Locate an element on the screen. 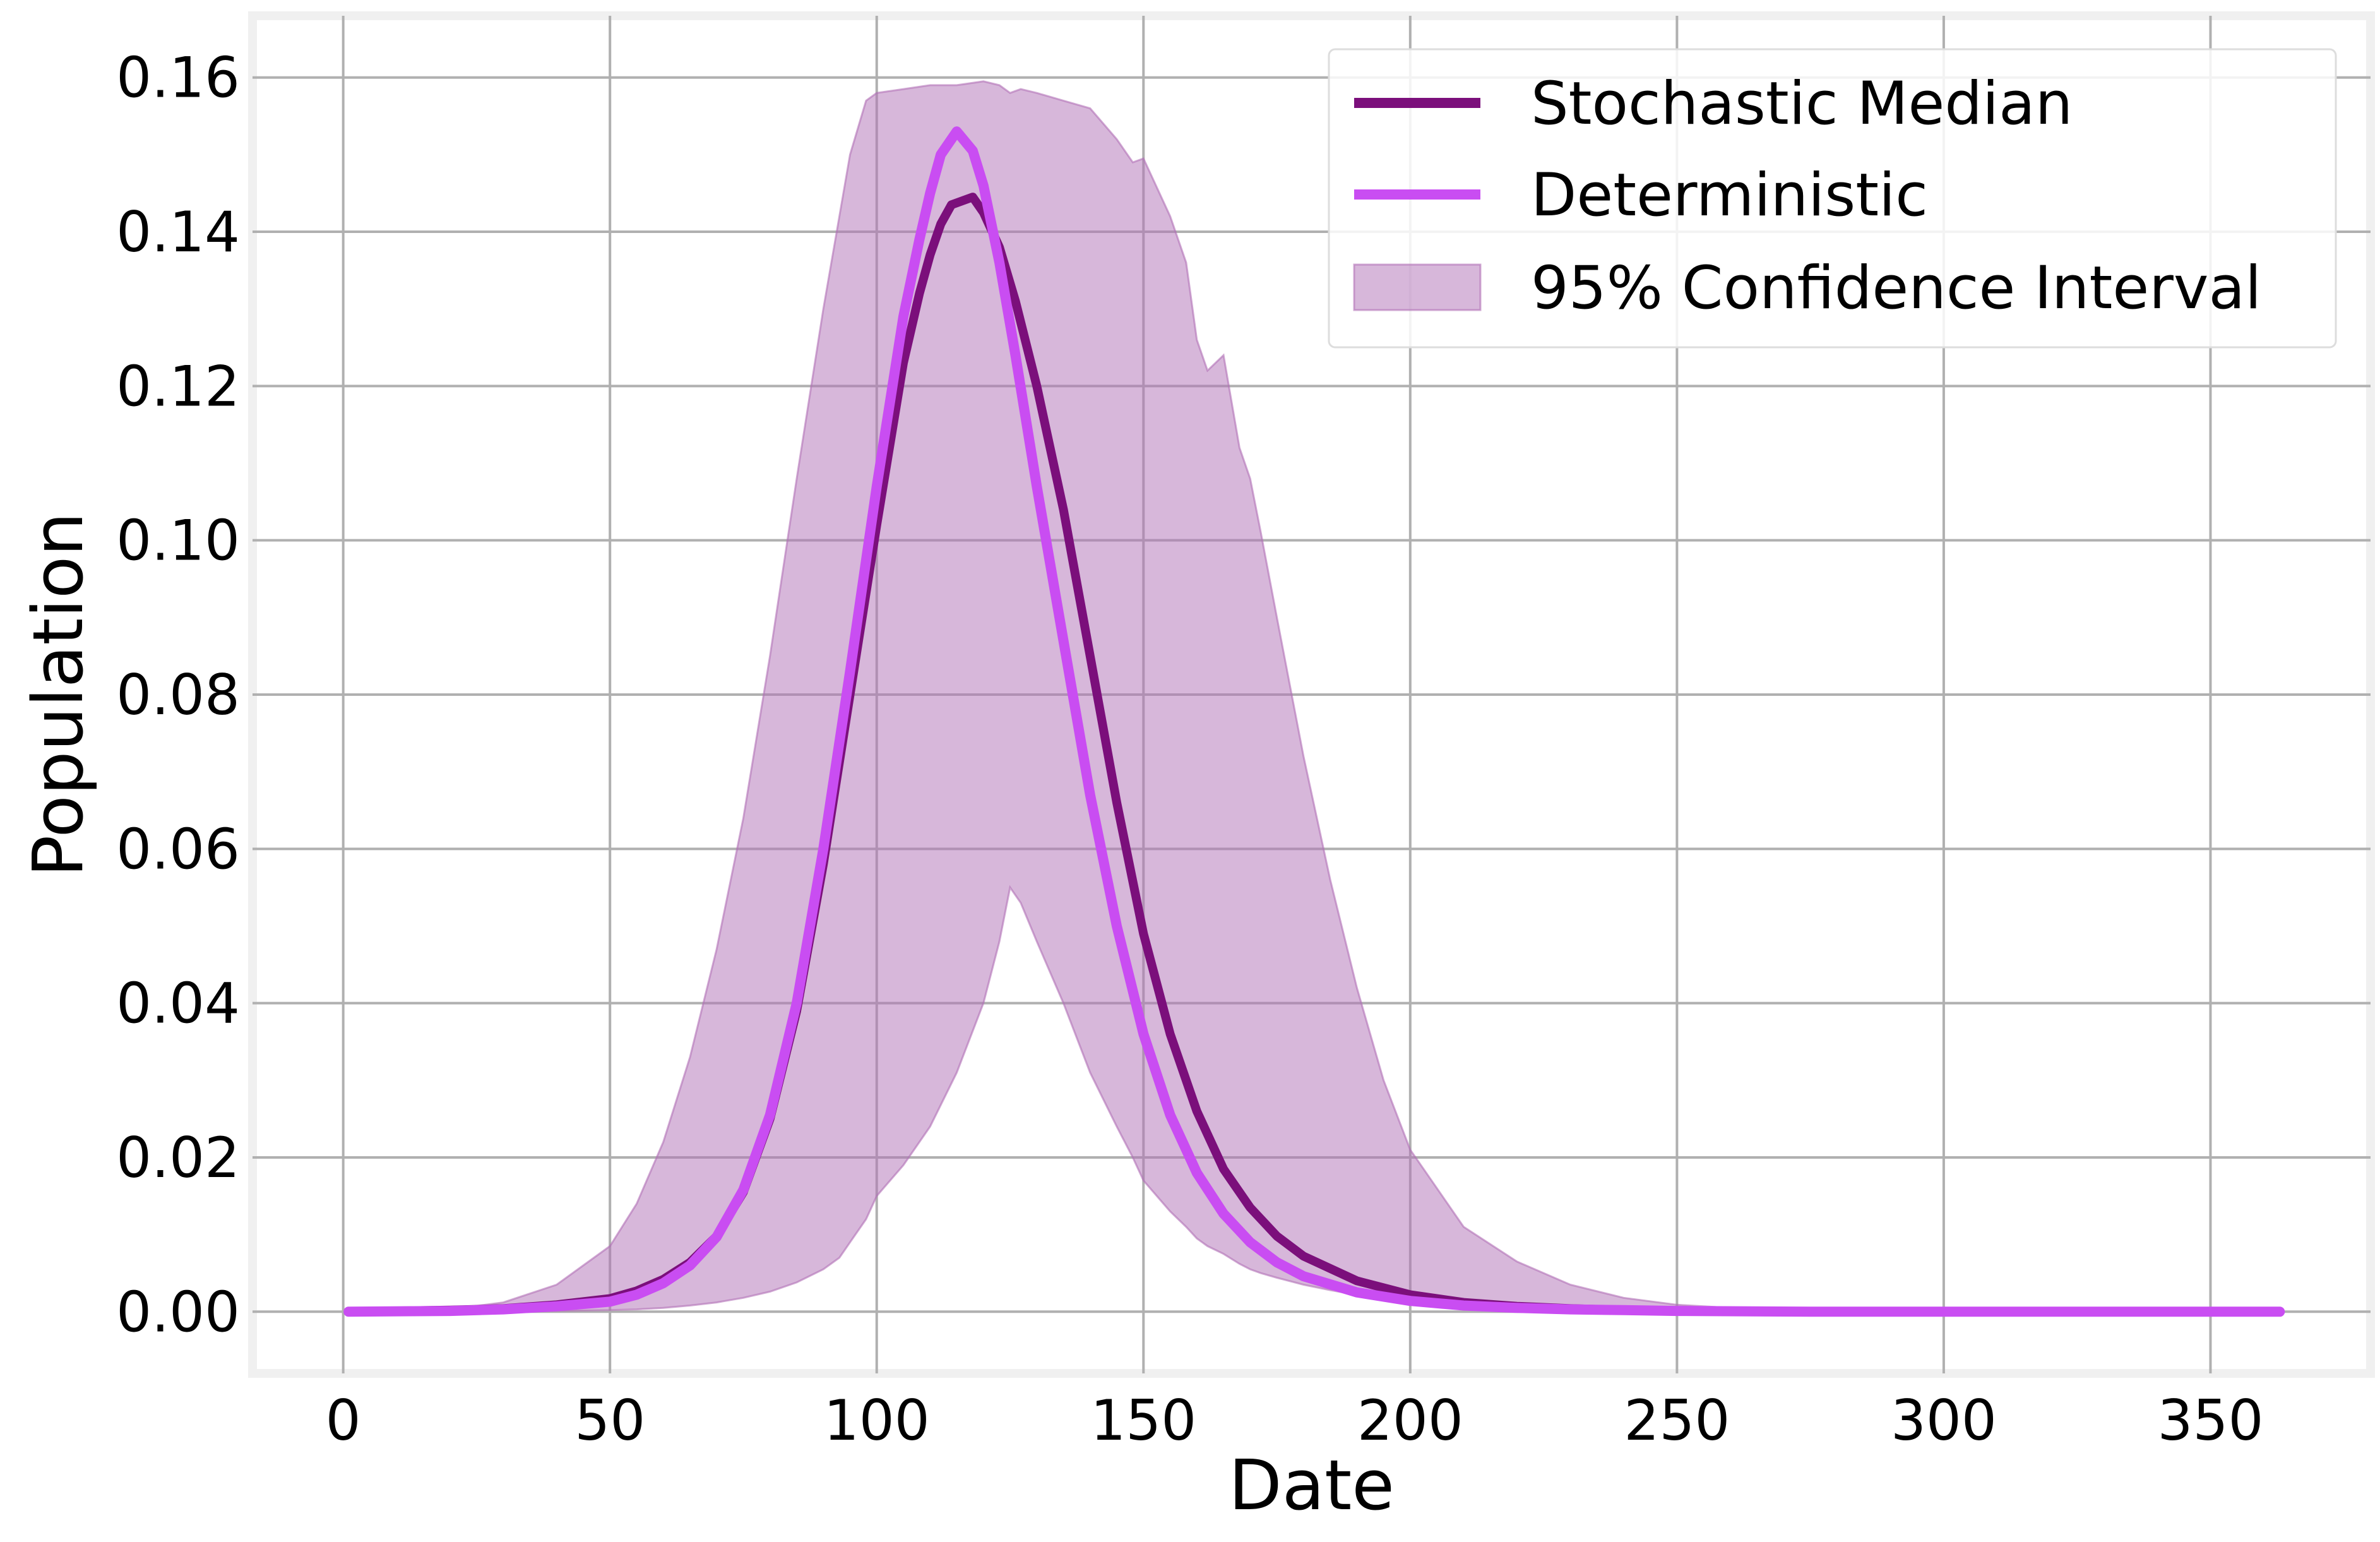 This screenshot has height=1542, width=2380. y-tick-label: 0.02 is located at coordinates (178, 1157).